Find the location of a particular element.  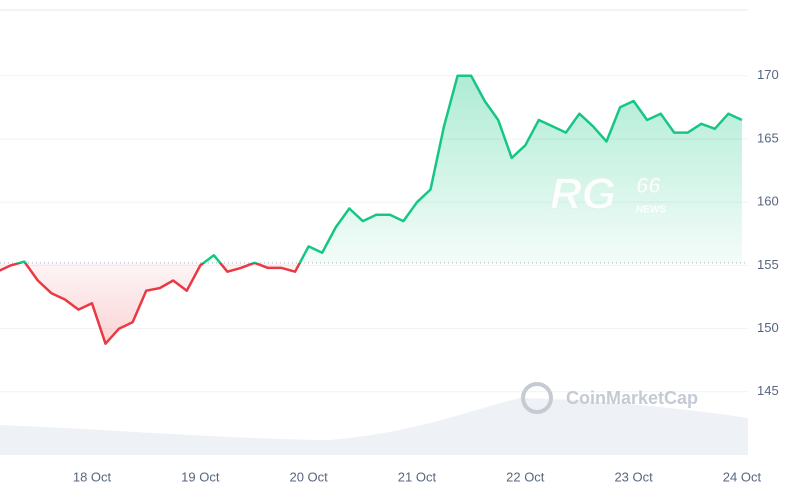

watermark-number: 66 is located at coordinates (648, 185).